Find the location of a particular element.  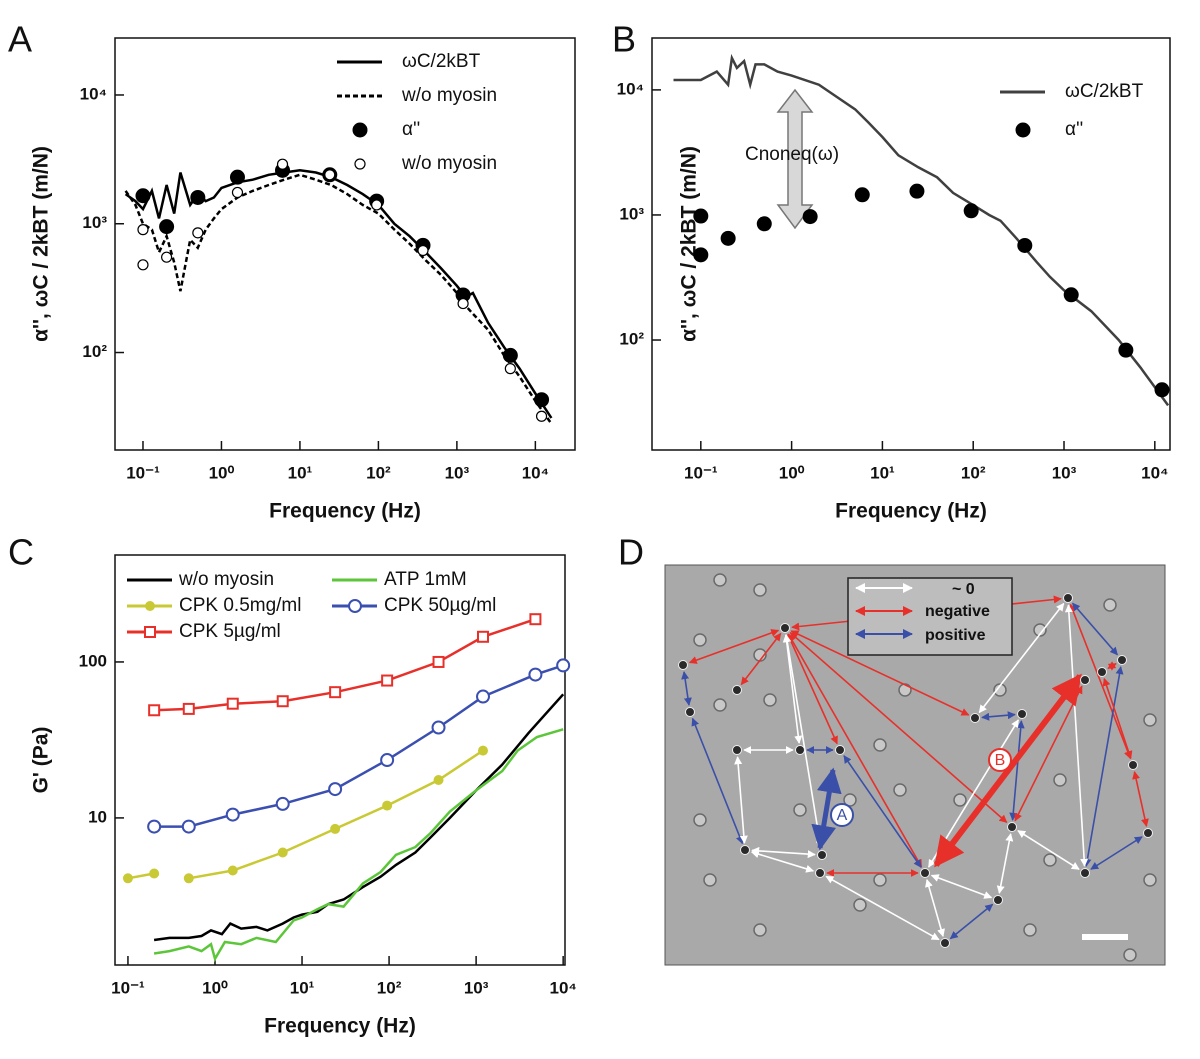

legend-label: α'' is located at coordinates (411, 129).